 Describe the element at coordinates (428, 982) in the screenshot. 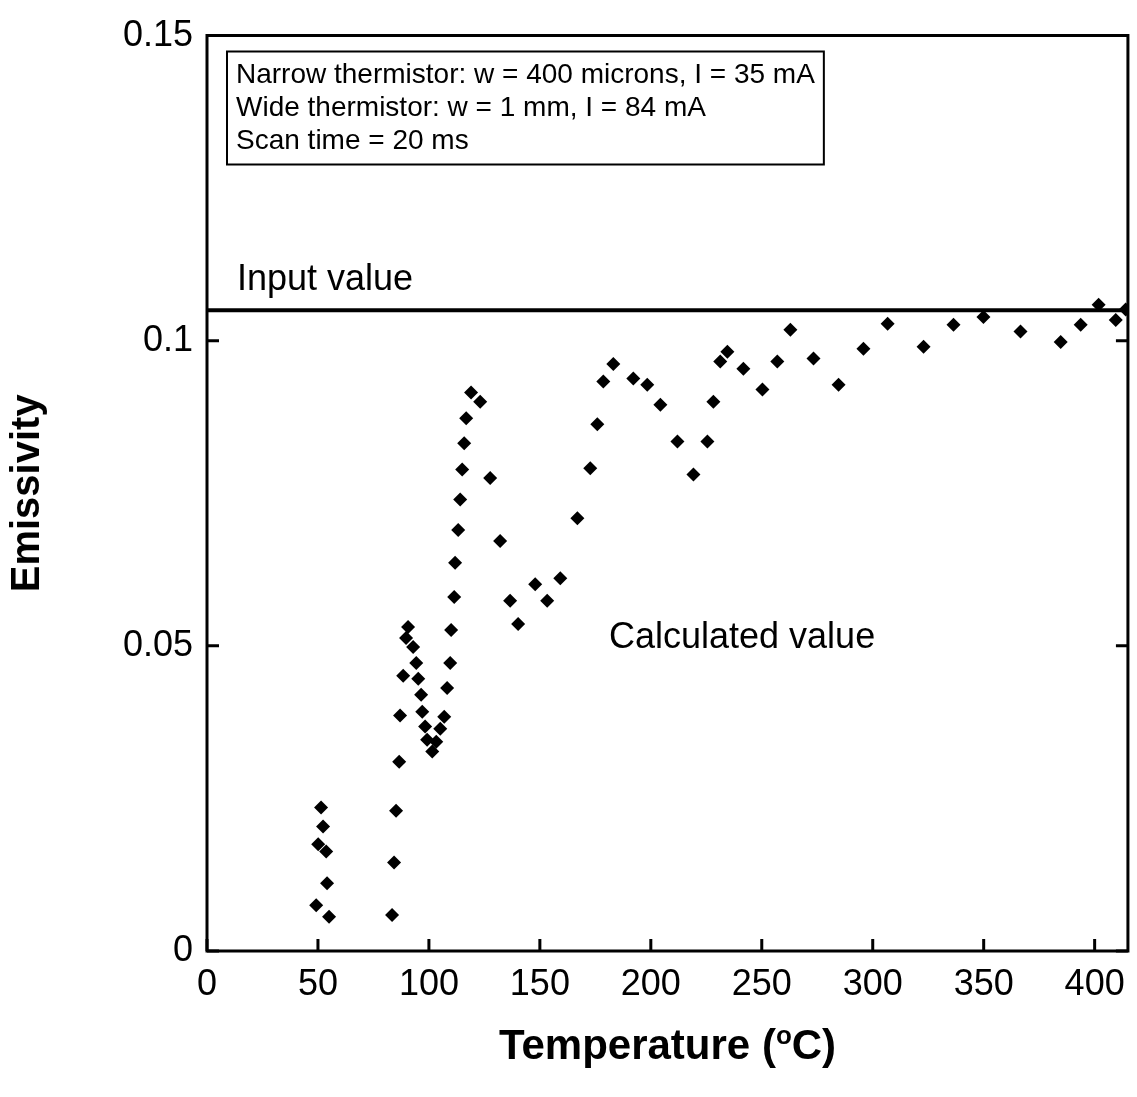

I see `x-tick-label: 100` at that location.